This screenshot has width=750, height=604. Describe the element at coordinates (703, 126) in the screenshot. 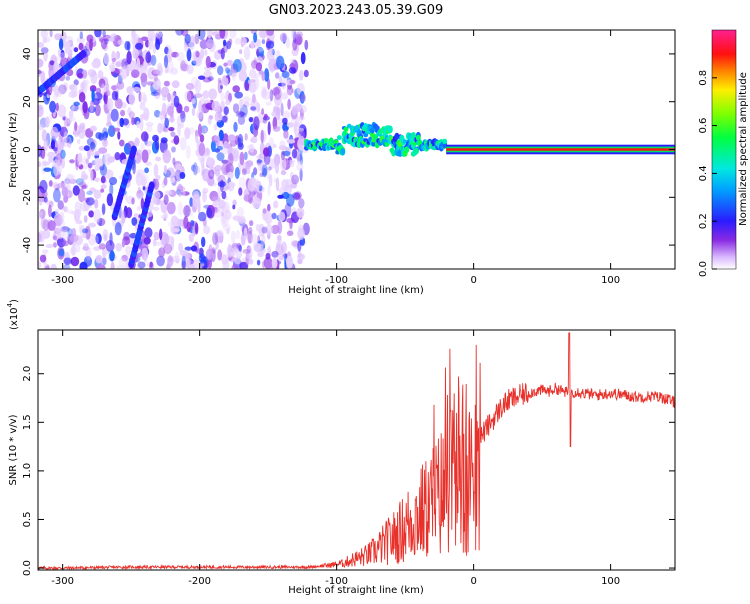

I see `colorbar-tick-label: 0.6` at that location.